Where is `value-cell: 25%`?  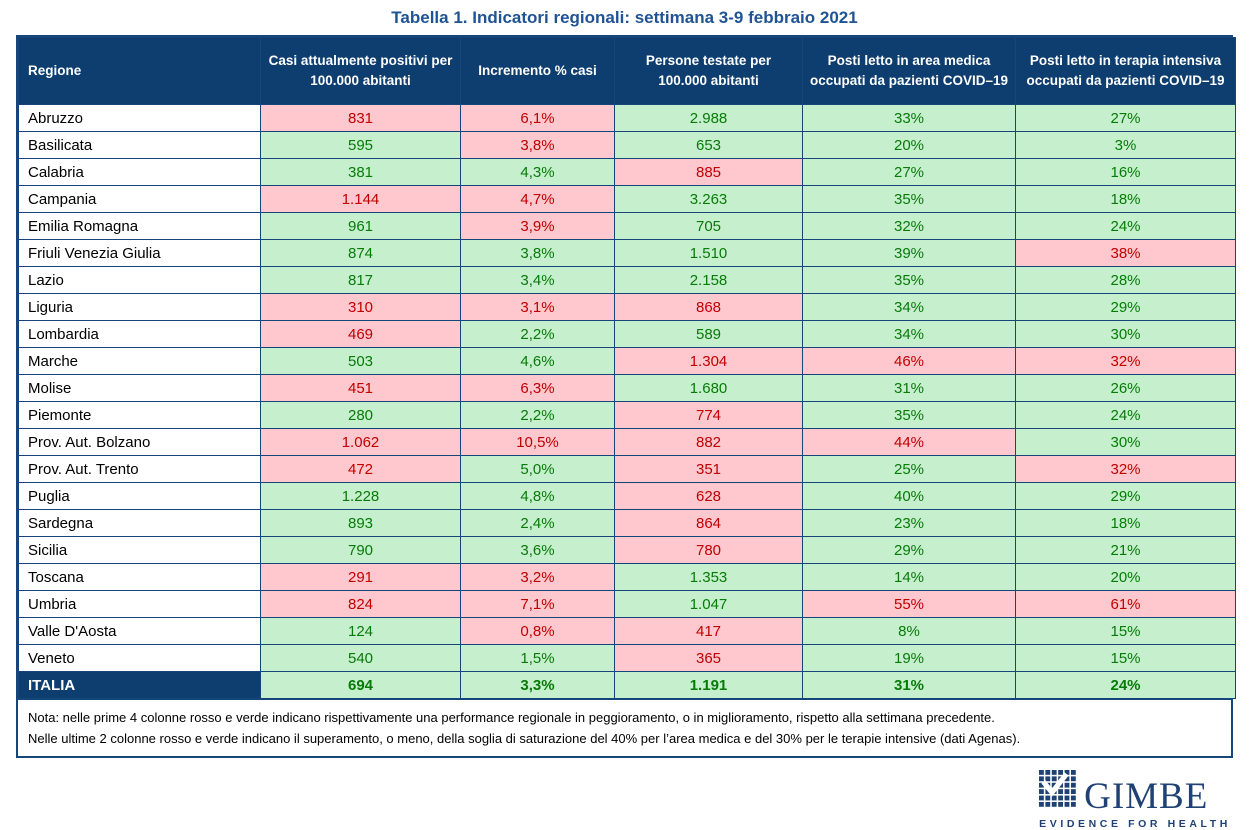
value-cell: 25% is located at coordinates (909, 469).